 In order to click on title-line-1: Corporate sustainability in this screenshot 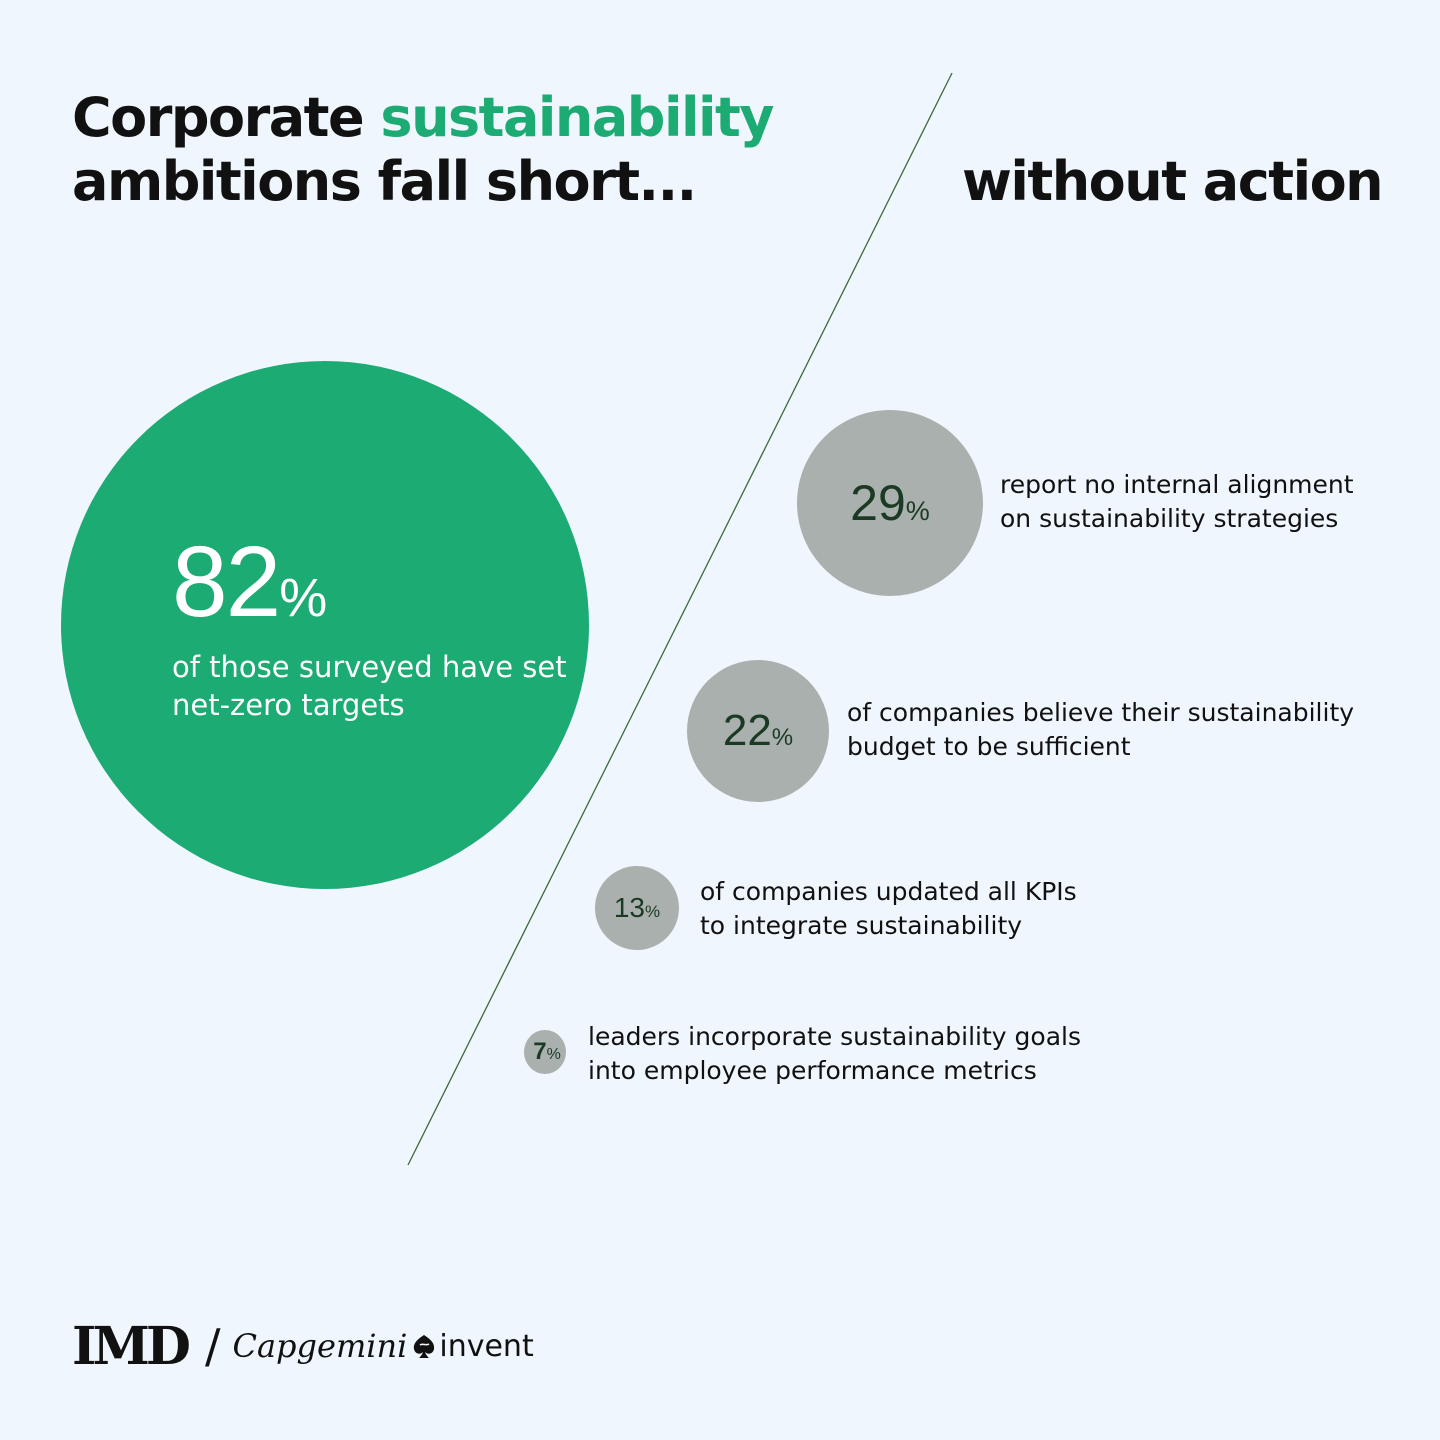, I will do `click(423, 118)`.